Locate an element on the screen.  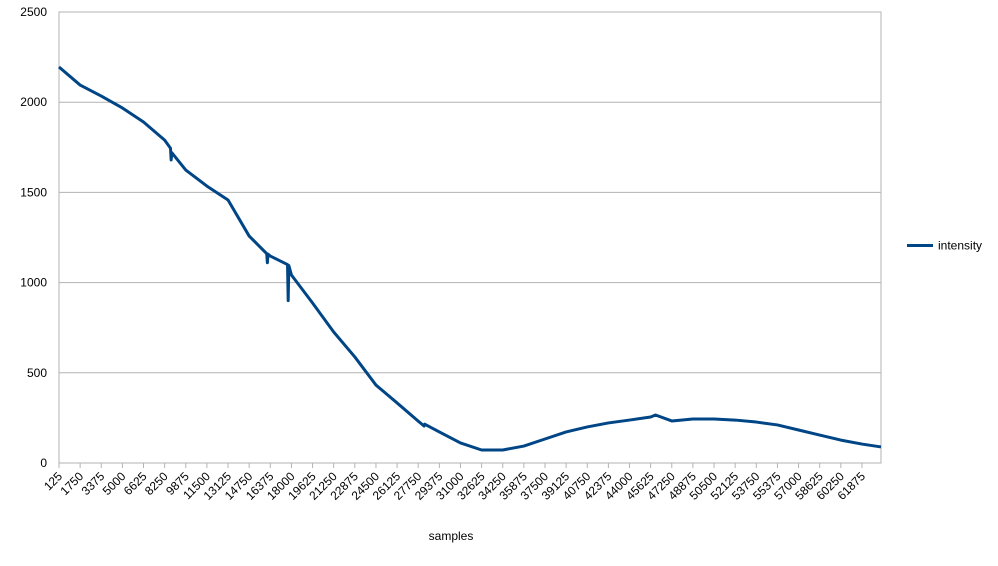
y-tick-label: 2000 is located at coordinates (33, 102).